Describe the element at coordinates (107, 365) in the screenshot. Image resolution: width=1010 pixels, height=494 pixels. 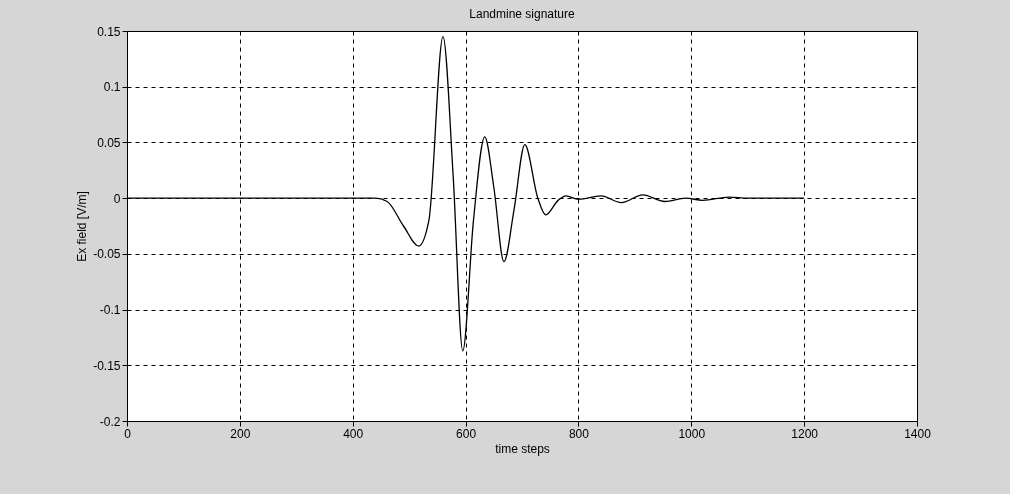
I see `y-tick-label: -0.15` at that location.